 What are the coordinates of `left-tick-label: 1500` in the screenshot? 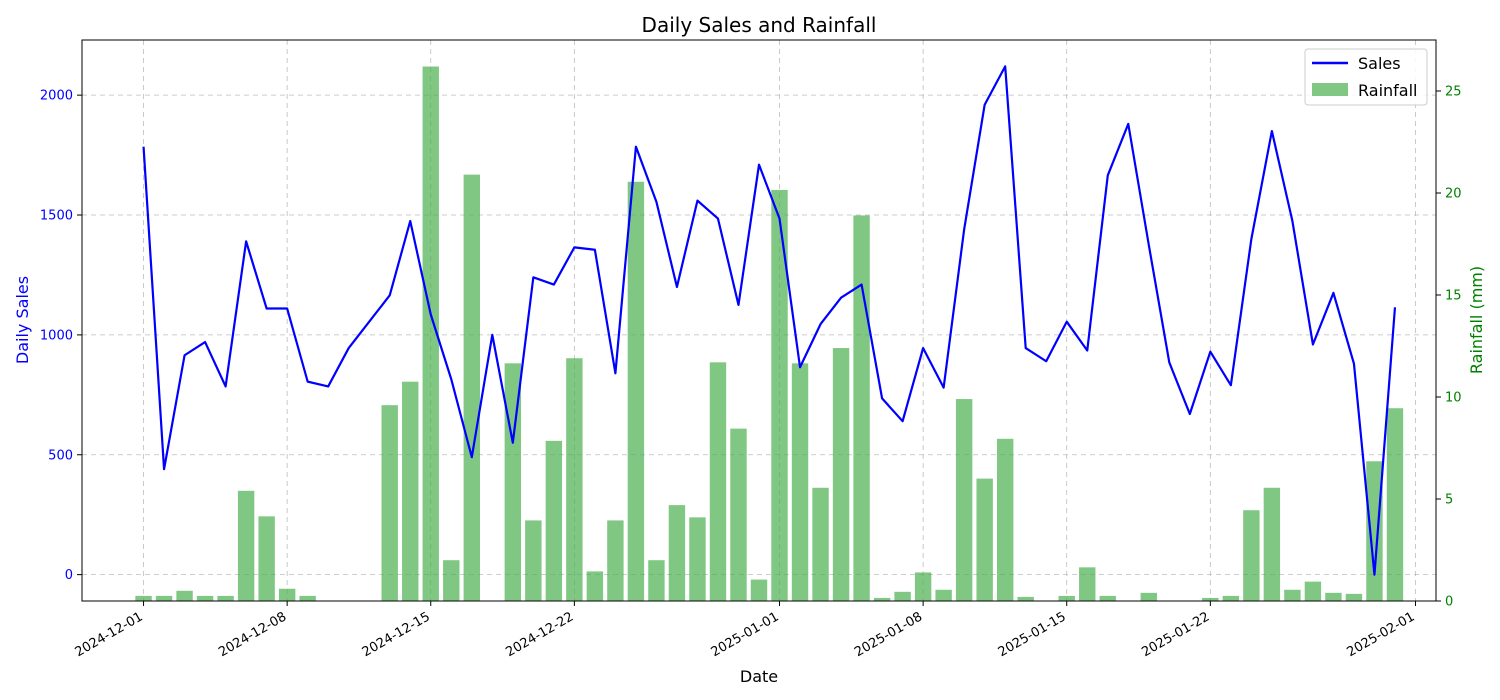 It's located at (56, 216).